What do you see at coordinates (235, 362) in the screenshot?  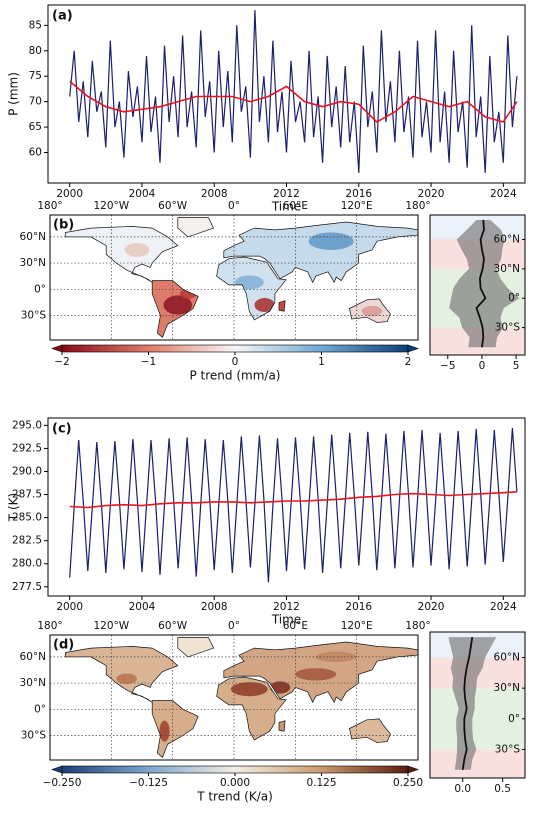 I see `colorbar-tick-label: 0` at bounding box center [235, 362].